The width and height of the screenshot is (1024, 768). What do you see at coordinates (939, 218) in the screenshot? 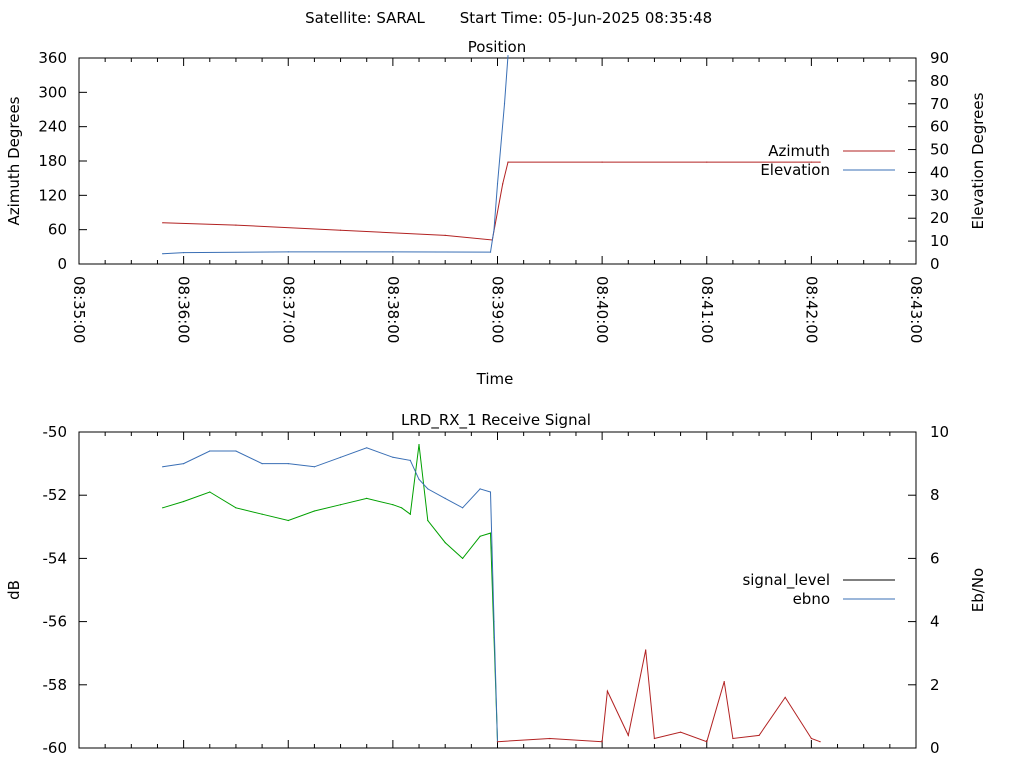
I see `y2-tick-label: 20` at bounding box center [939, 218].